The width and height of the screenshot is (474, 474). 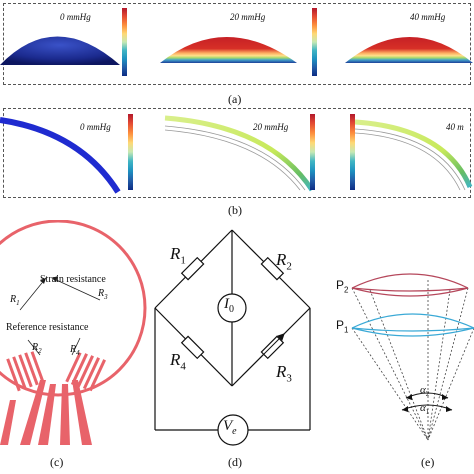 I want to click on panel-d-current: I0, so click(x=229, y=305).